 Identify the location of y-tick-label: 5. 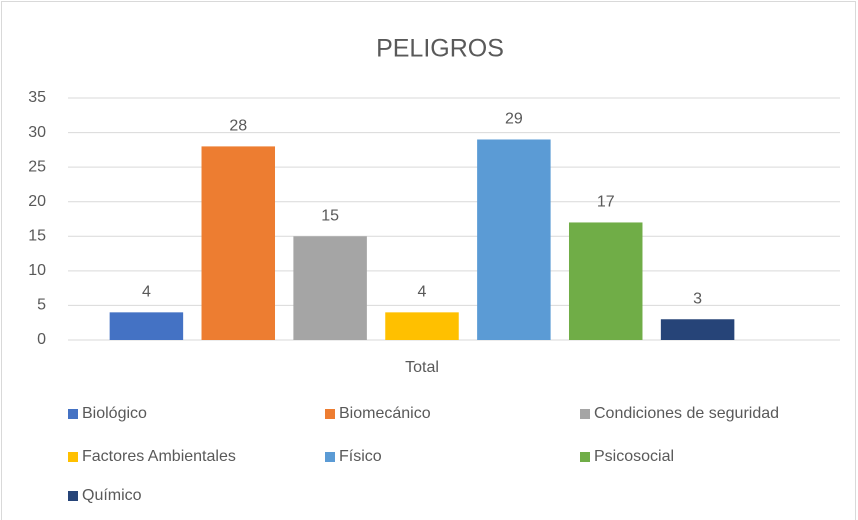
(41, 305).